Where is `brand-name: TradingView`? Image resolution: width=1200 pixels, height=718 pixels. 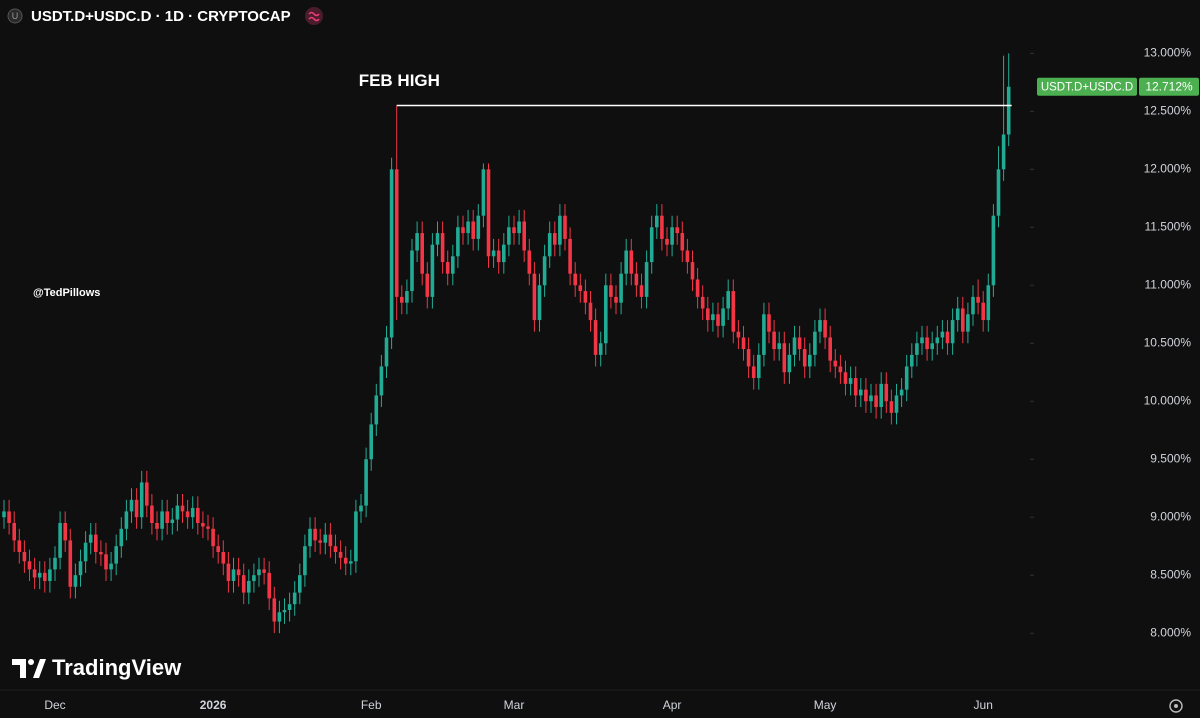 brand-name: TradingView is located at coordinates (117, 667).